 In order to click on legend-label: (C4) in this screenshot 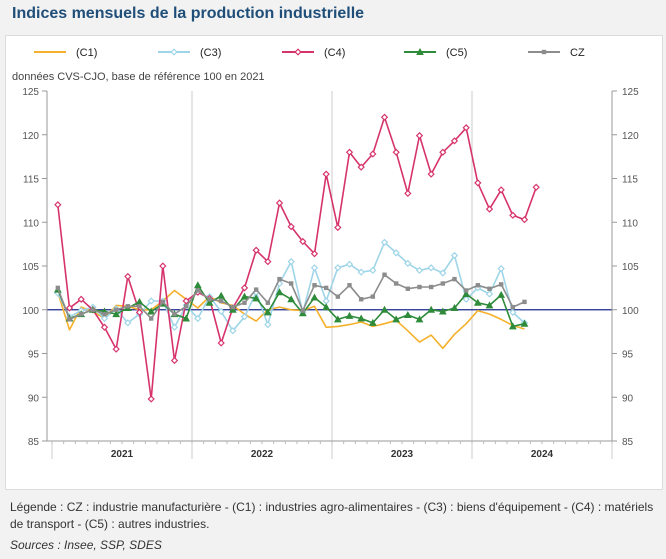, I will do `click(334, 53)`.